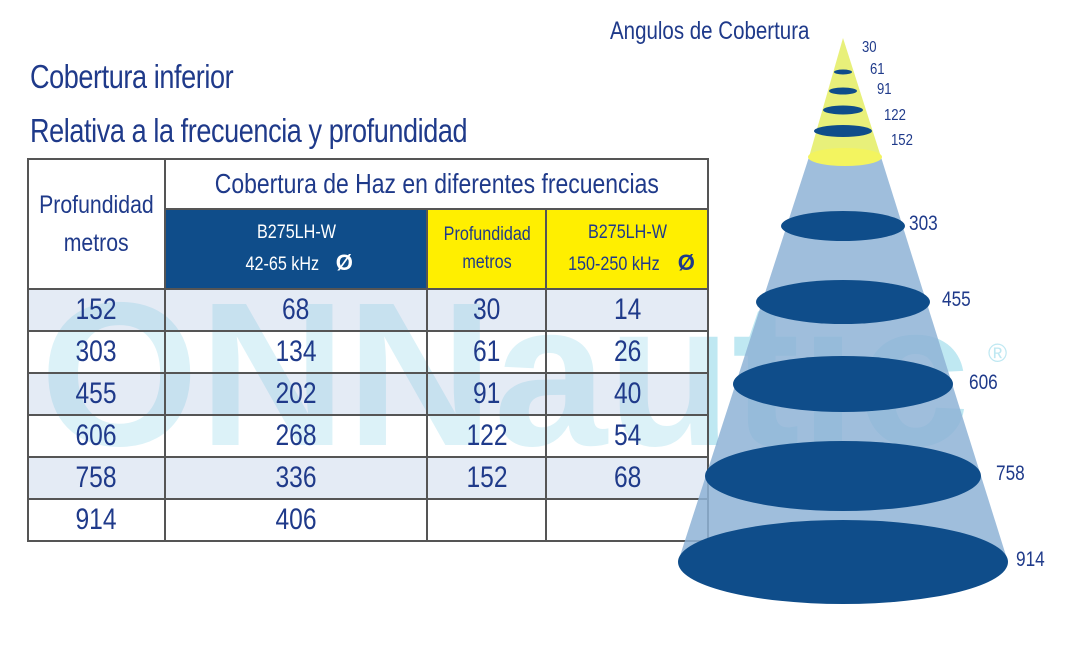 Image resolution: width=1073 pixels, height=654 pixels. Describe the element at coordinates (487, 234) in the screenshot. I see `header-depth-high-line1: Profundidad` at that location.